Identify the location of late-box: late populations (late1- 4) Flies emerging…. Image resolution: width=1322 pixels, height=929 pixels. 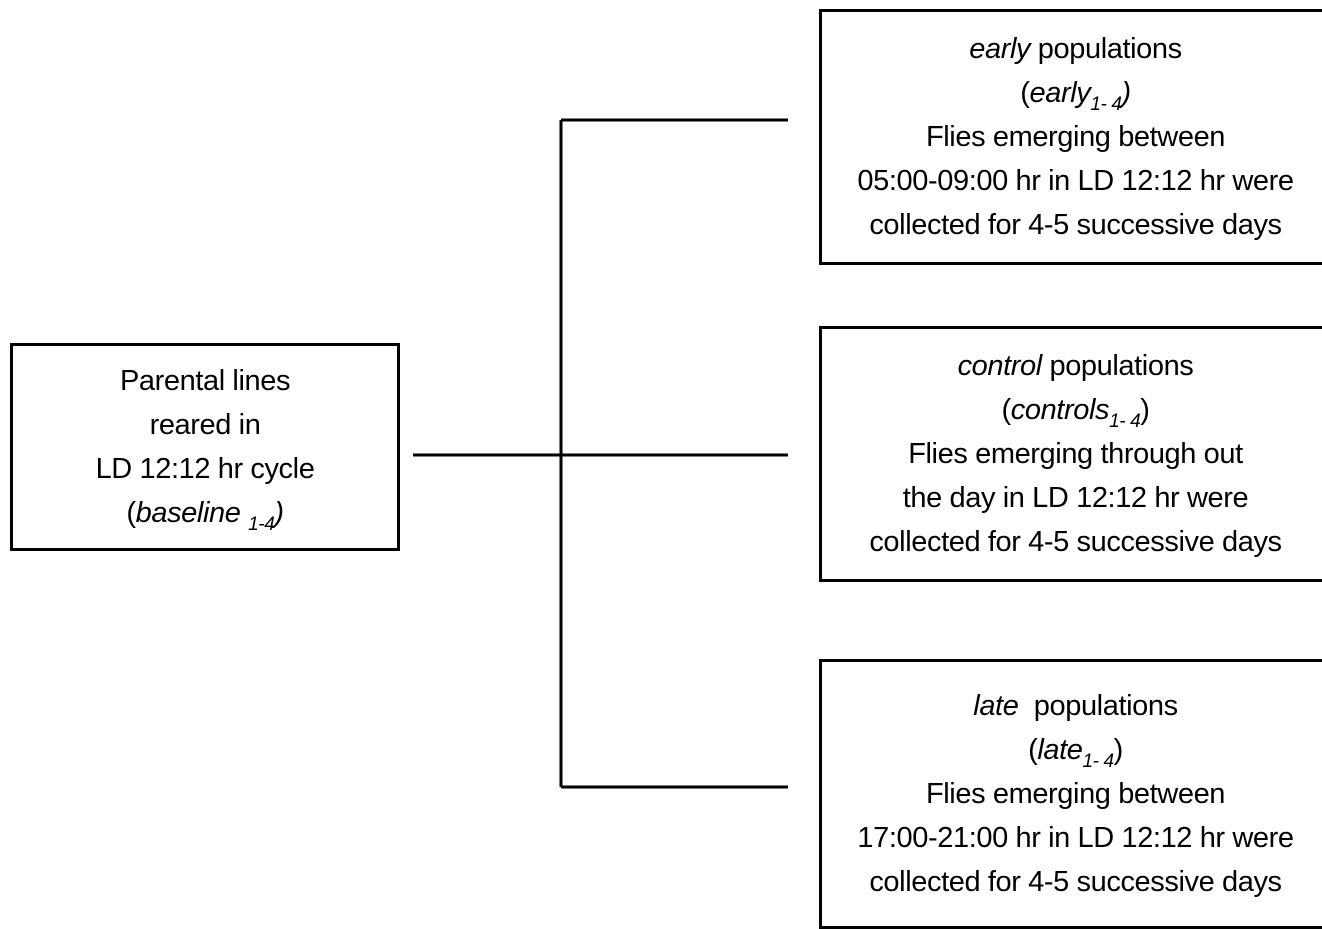
(1070, 794).